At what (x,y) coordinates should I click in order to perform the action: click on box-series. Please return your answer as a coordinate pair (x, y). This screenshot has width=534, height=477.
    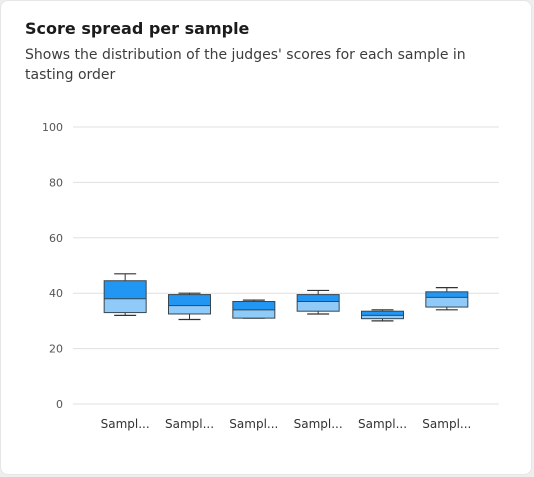
    Looking at the image, I should click on (286, 297).